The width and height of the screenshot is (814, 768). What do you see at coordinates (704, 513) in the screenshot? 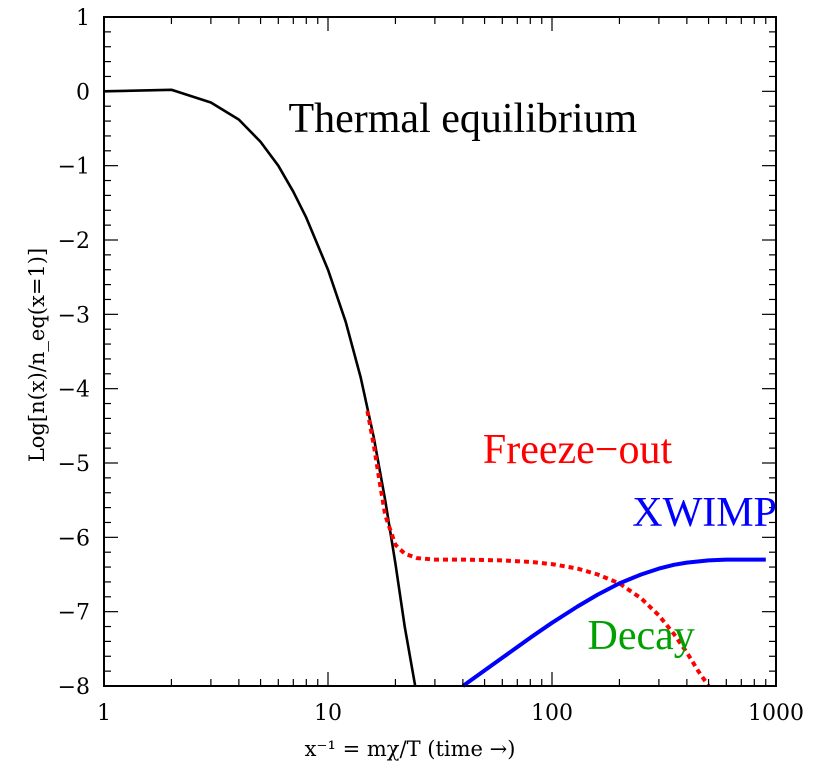
I see `xwimp-label: XWIMP` at bounding box center [704, 513].